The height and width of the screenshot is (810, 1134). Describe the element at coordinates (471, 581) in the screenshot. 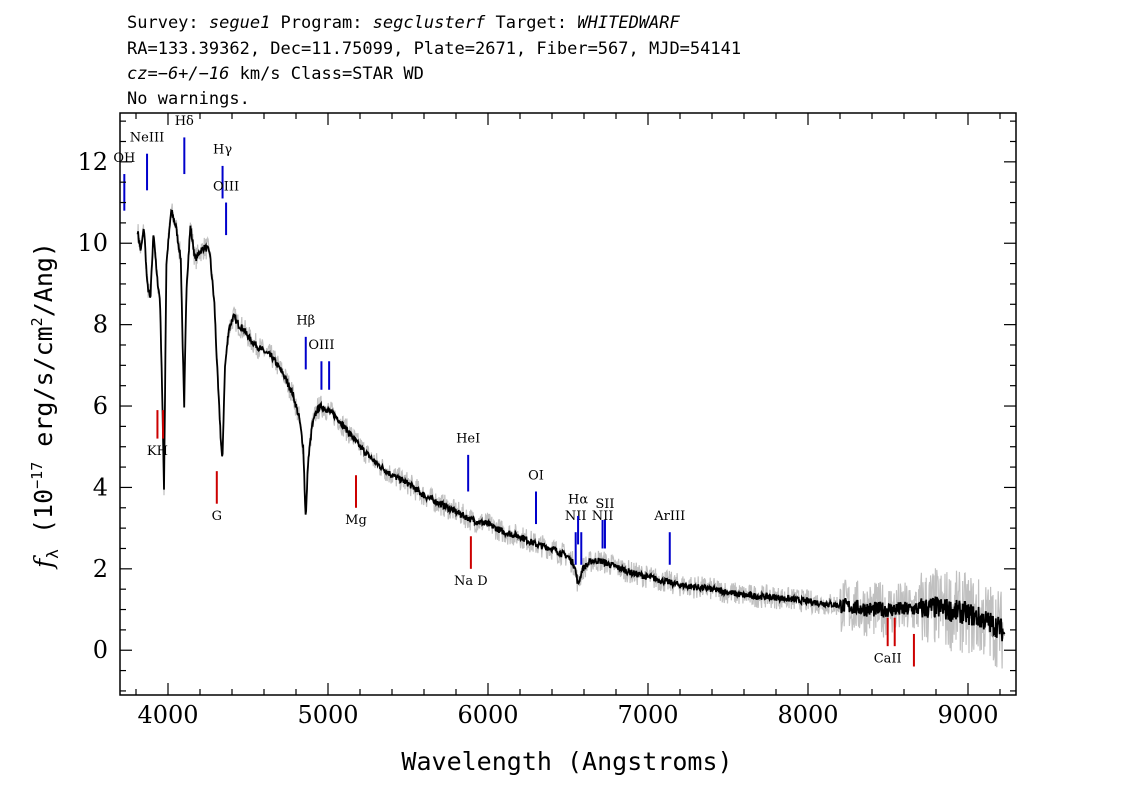

I see `line-label-20: Na D` at that location.